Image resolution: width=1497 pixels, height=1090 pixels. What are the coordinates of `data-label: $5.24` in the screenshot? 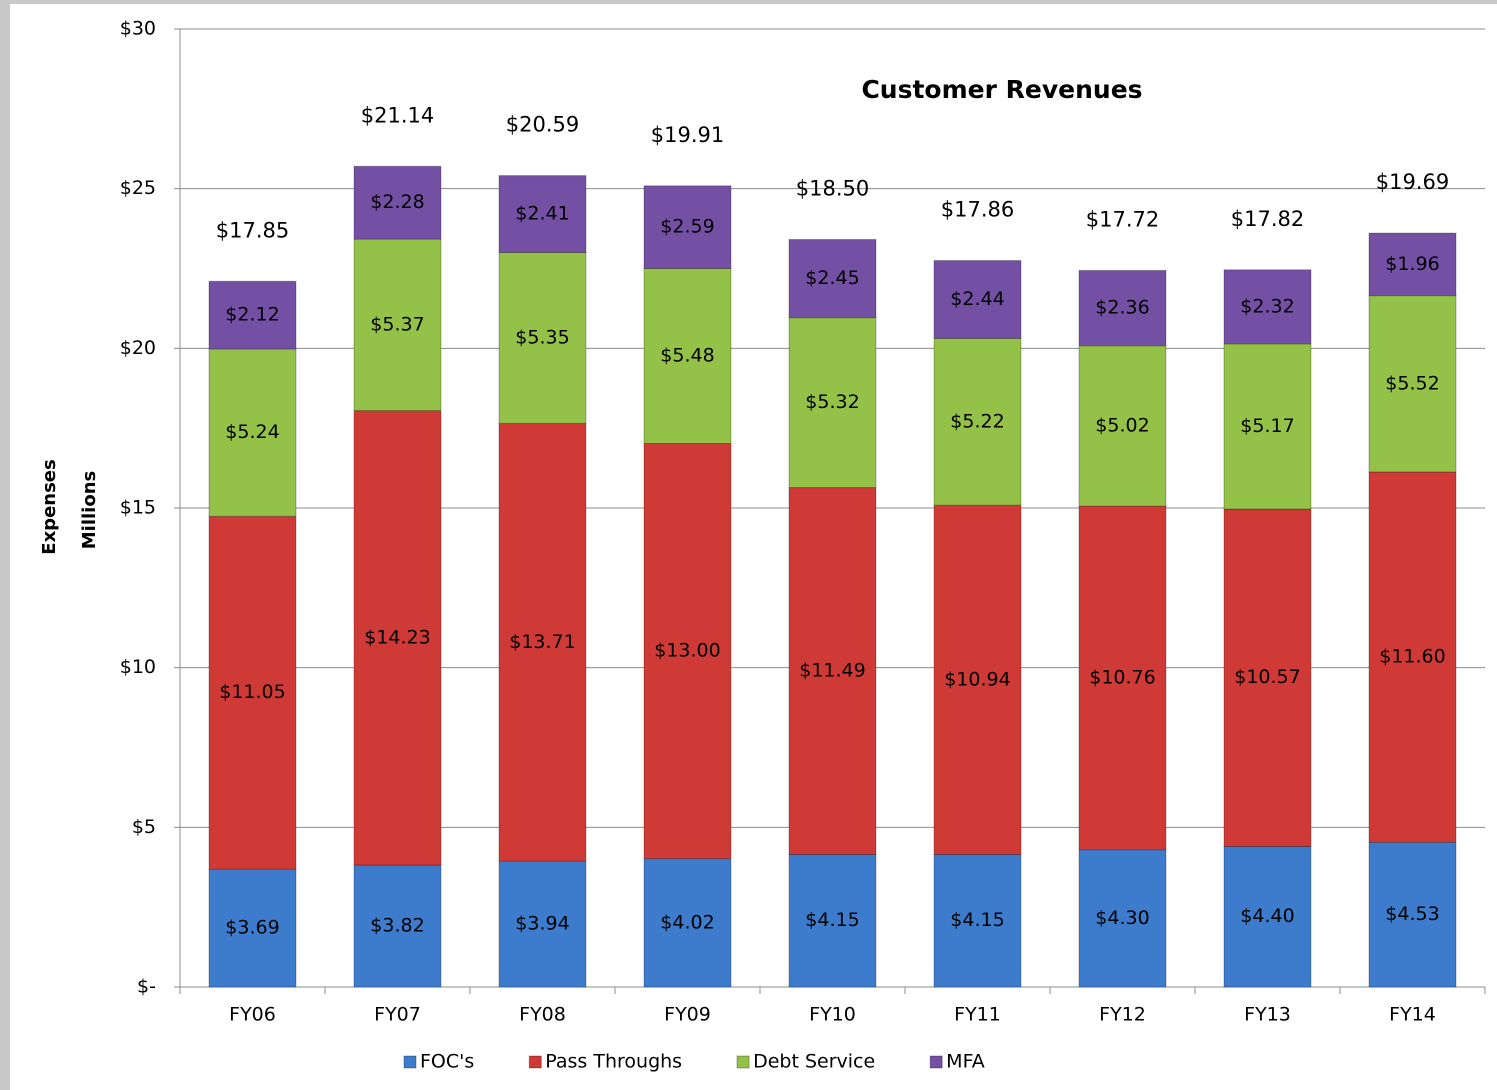 It's located at (252, 432).